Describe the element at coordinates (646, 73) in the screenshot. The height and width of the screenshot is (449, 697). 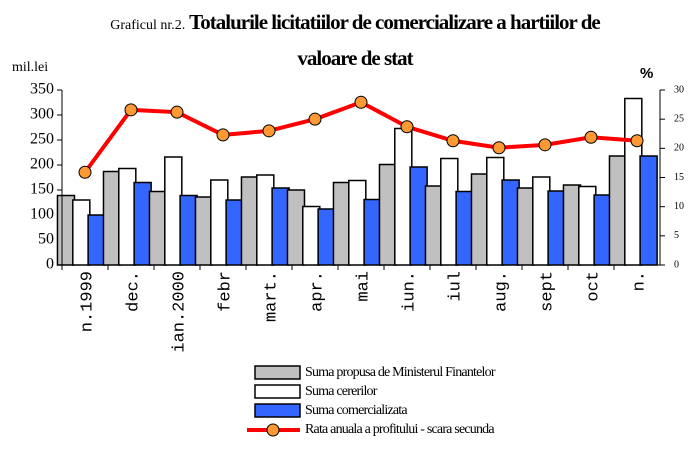
I see `y2-axis-label: %` at that location.